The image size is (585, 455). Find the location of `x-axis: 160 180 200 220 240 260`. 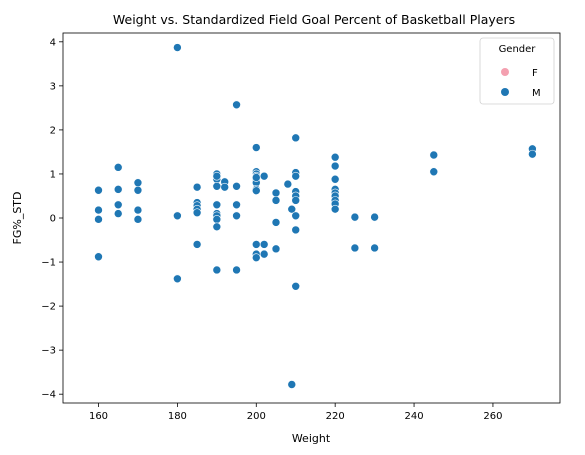

x-axis: 160 180 200 220 240 260 is located at coordinates (295, 412).